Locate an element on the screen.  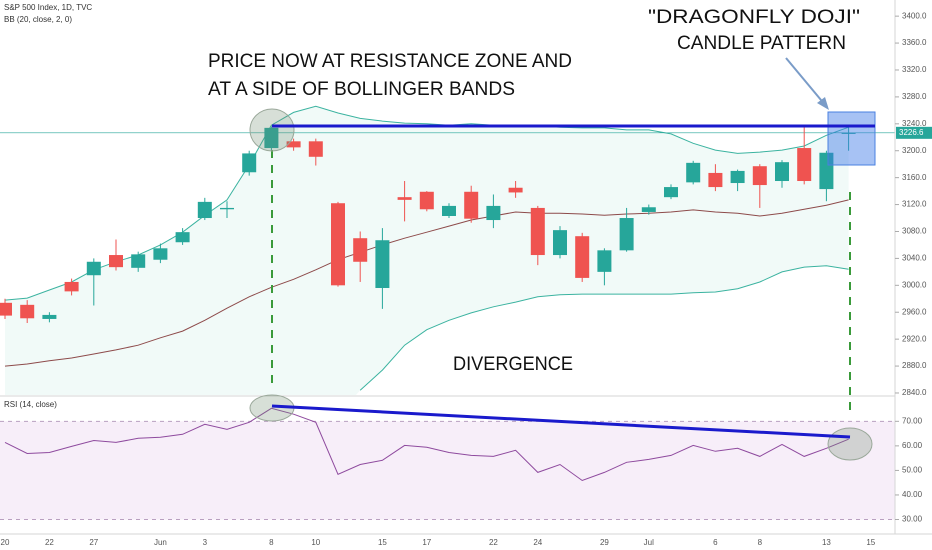
x-tick-label: 6 is located at coordinates (715, 542).